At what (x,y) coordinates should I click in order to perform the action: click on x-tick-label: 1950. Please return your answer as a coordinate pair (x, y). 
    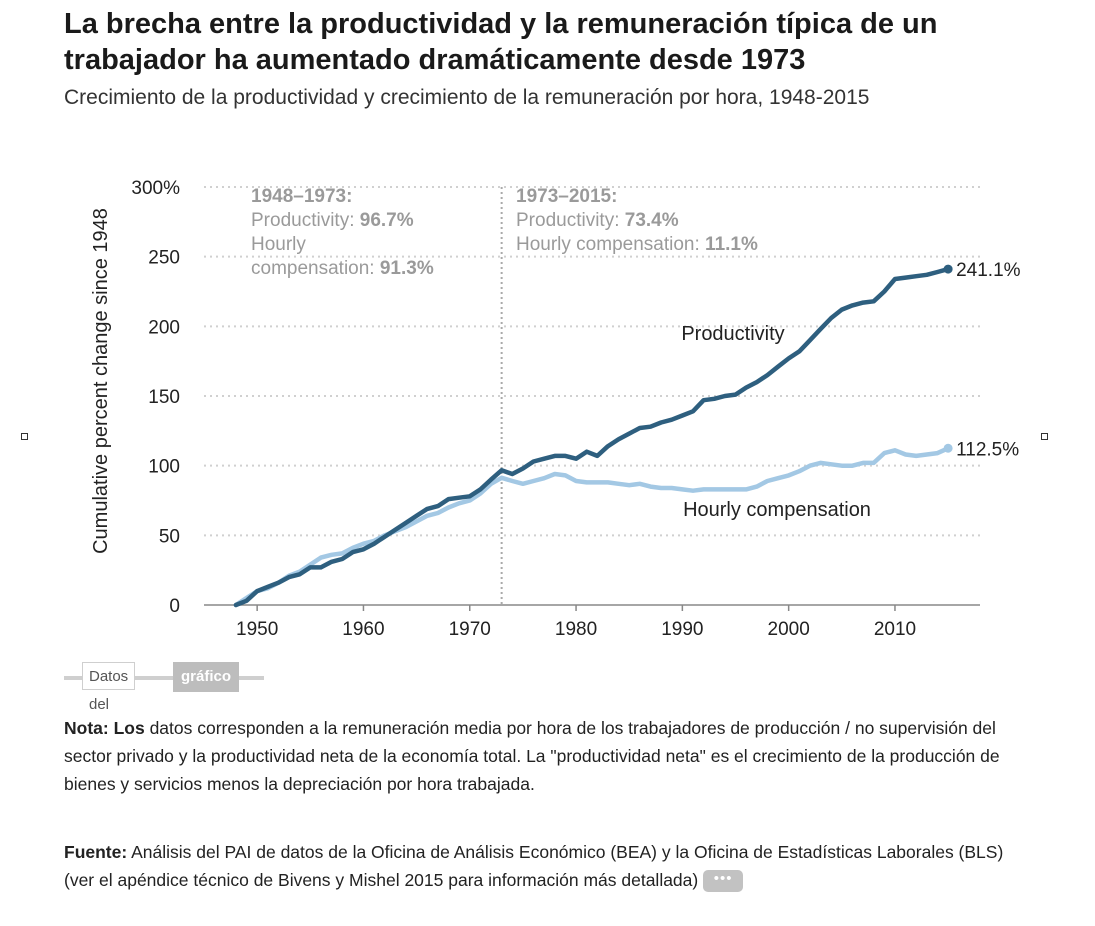
    Looking at the image, I should click on (257, 629).